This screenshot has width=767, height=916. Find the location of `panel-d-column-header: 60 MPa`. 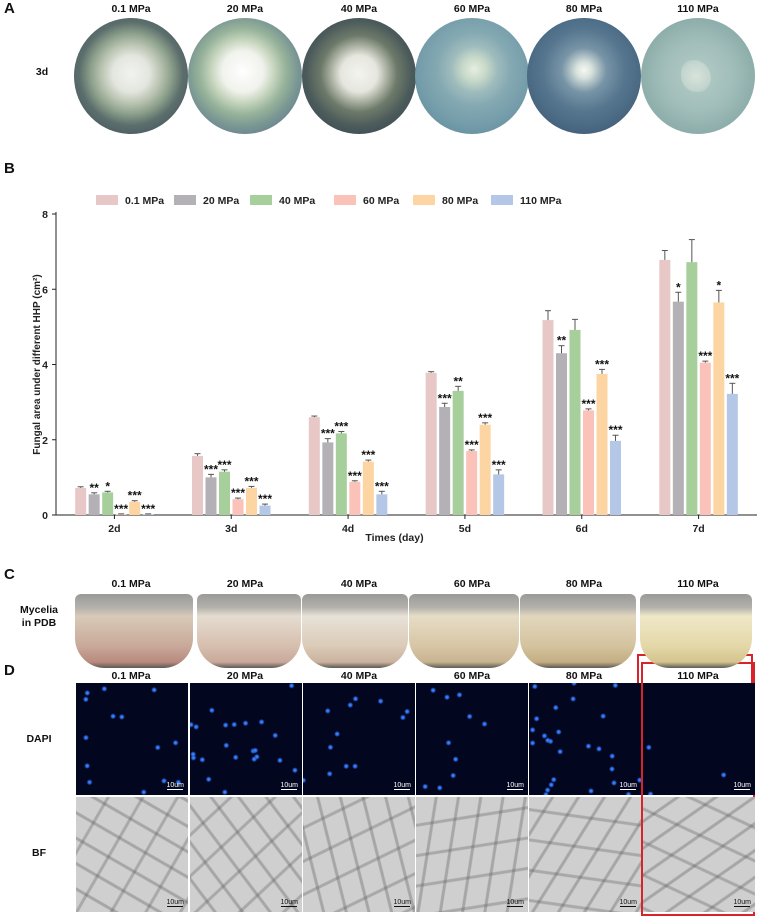

panel-d-column-header: 60 MPa is located at coordinates (472, 676).